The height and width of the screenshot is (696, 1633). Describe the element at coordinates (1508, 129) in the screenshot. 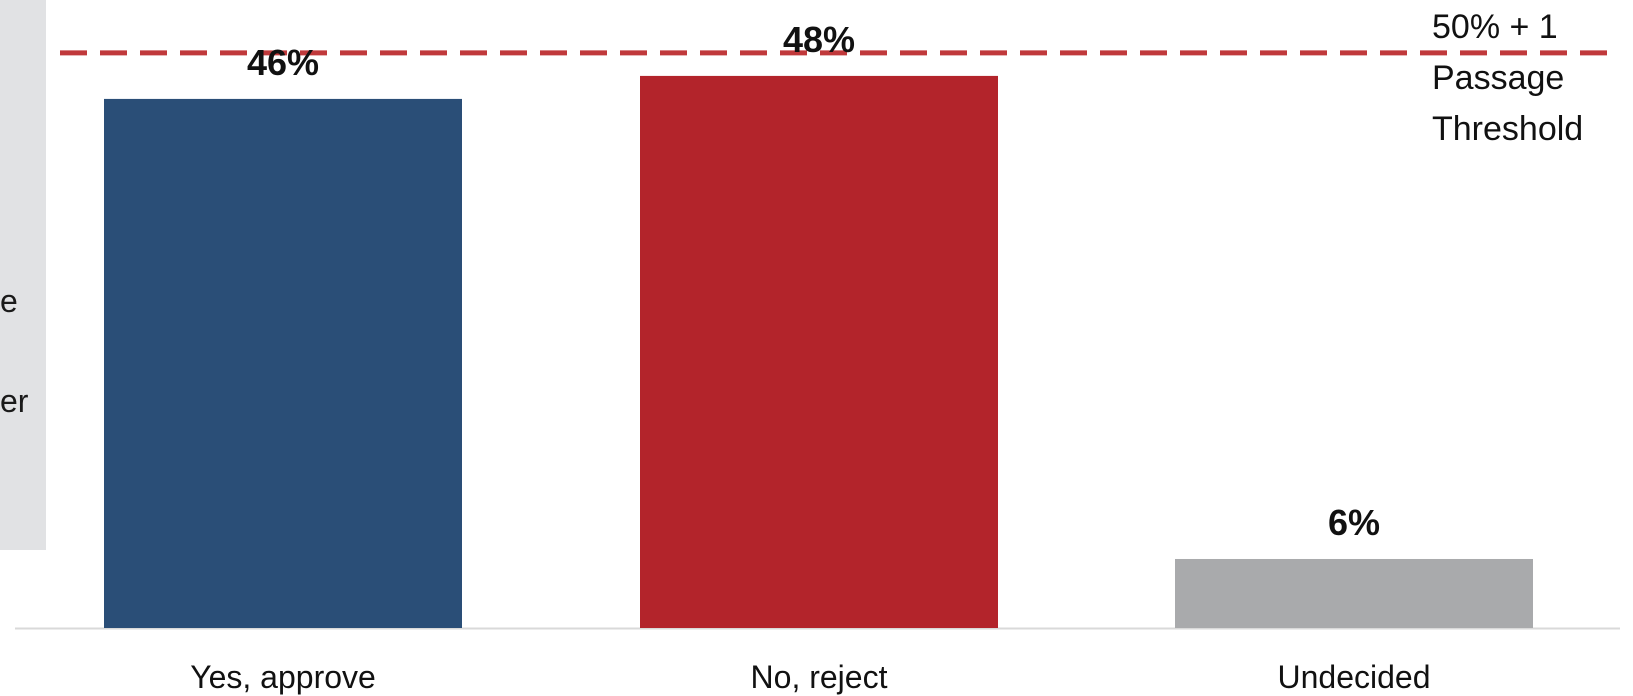

I see `threshold-label-line: Threshold` at that location.